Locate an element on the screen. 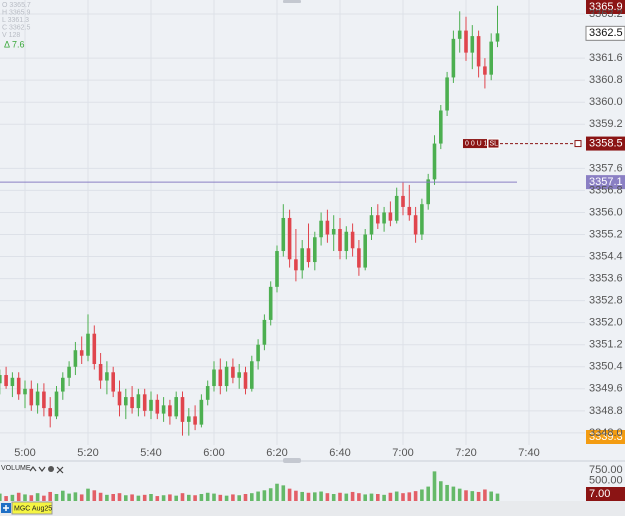 The width and height of the screenshot is (625, 516). order-type-box is located at coordinates (493, 143).